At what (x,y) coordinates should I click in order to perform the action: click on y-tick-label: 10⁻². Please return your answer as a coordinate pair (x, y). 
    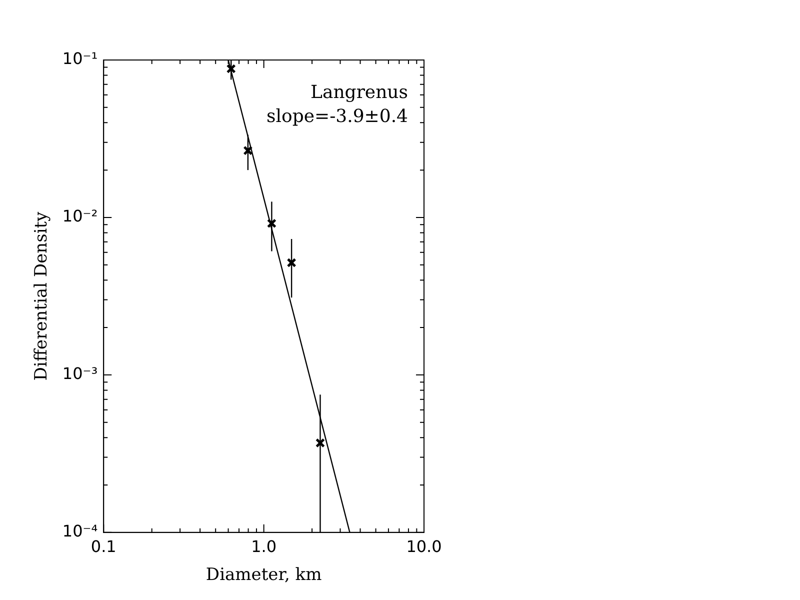
    Looking at the image, I should click on (80, 216).